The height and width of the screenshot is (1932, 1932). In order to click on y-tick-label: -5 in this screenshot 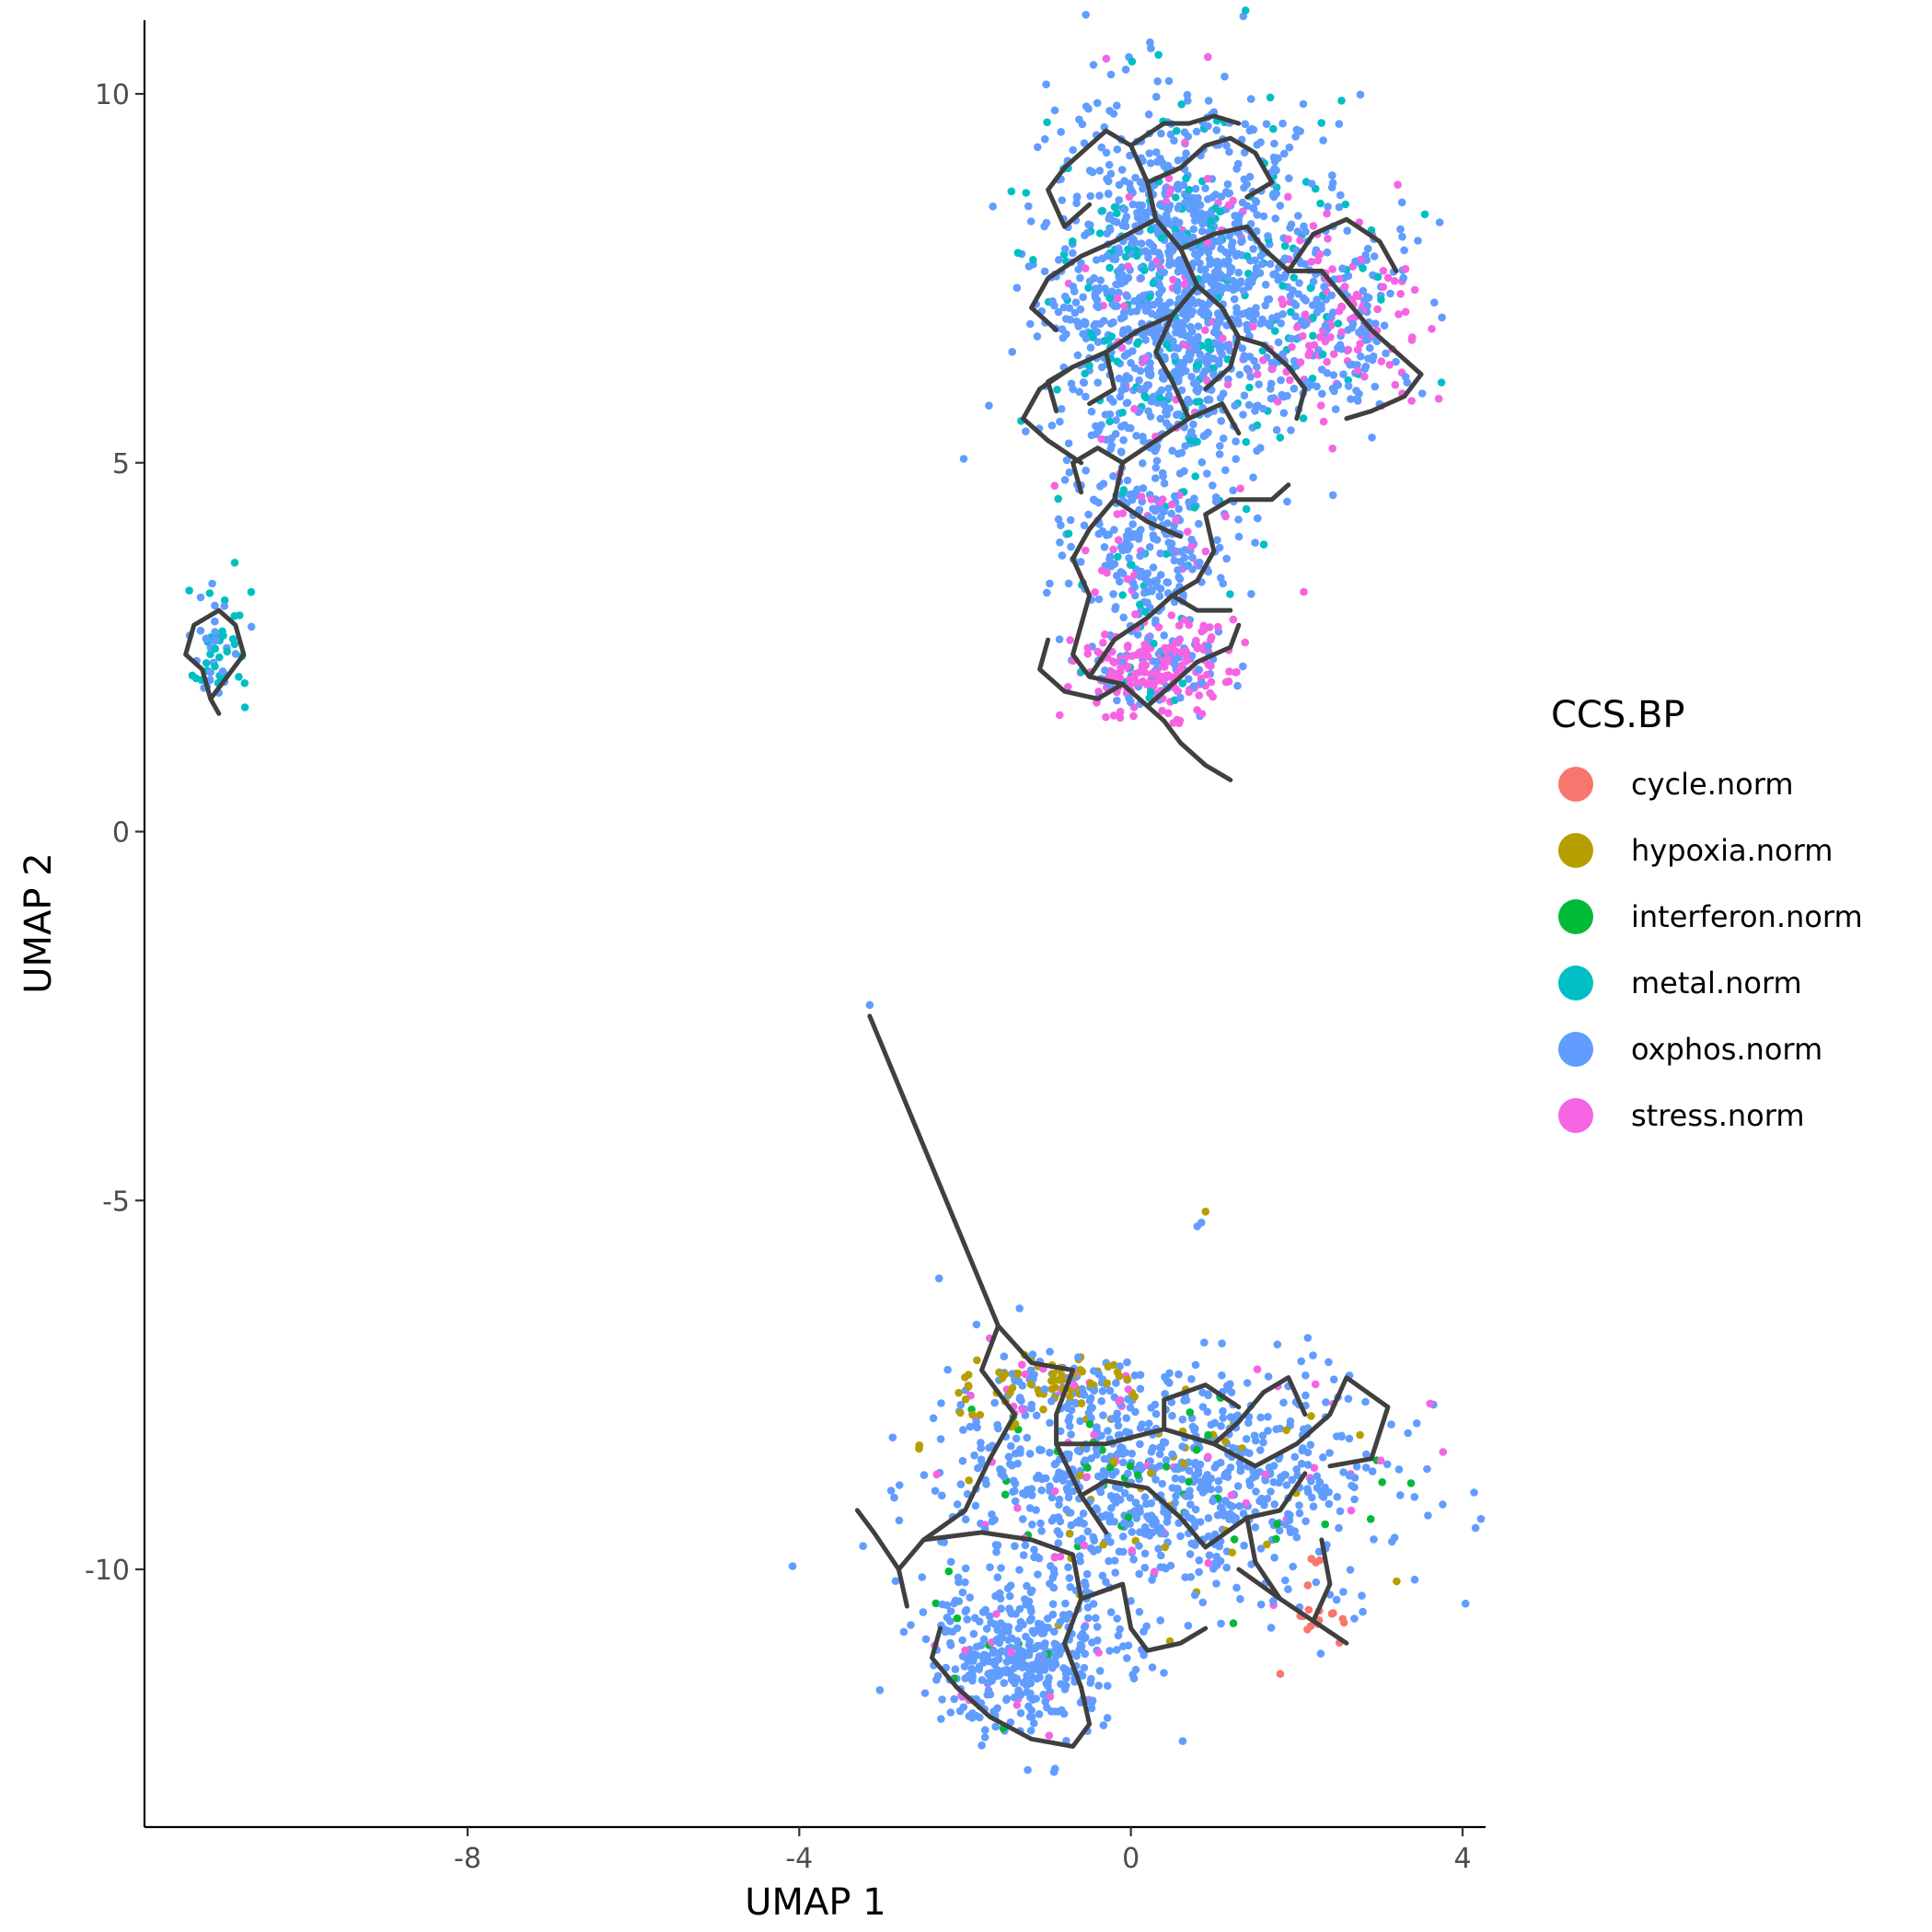, I will do `click(116, 1202)`.